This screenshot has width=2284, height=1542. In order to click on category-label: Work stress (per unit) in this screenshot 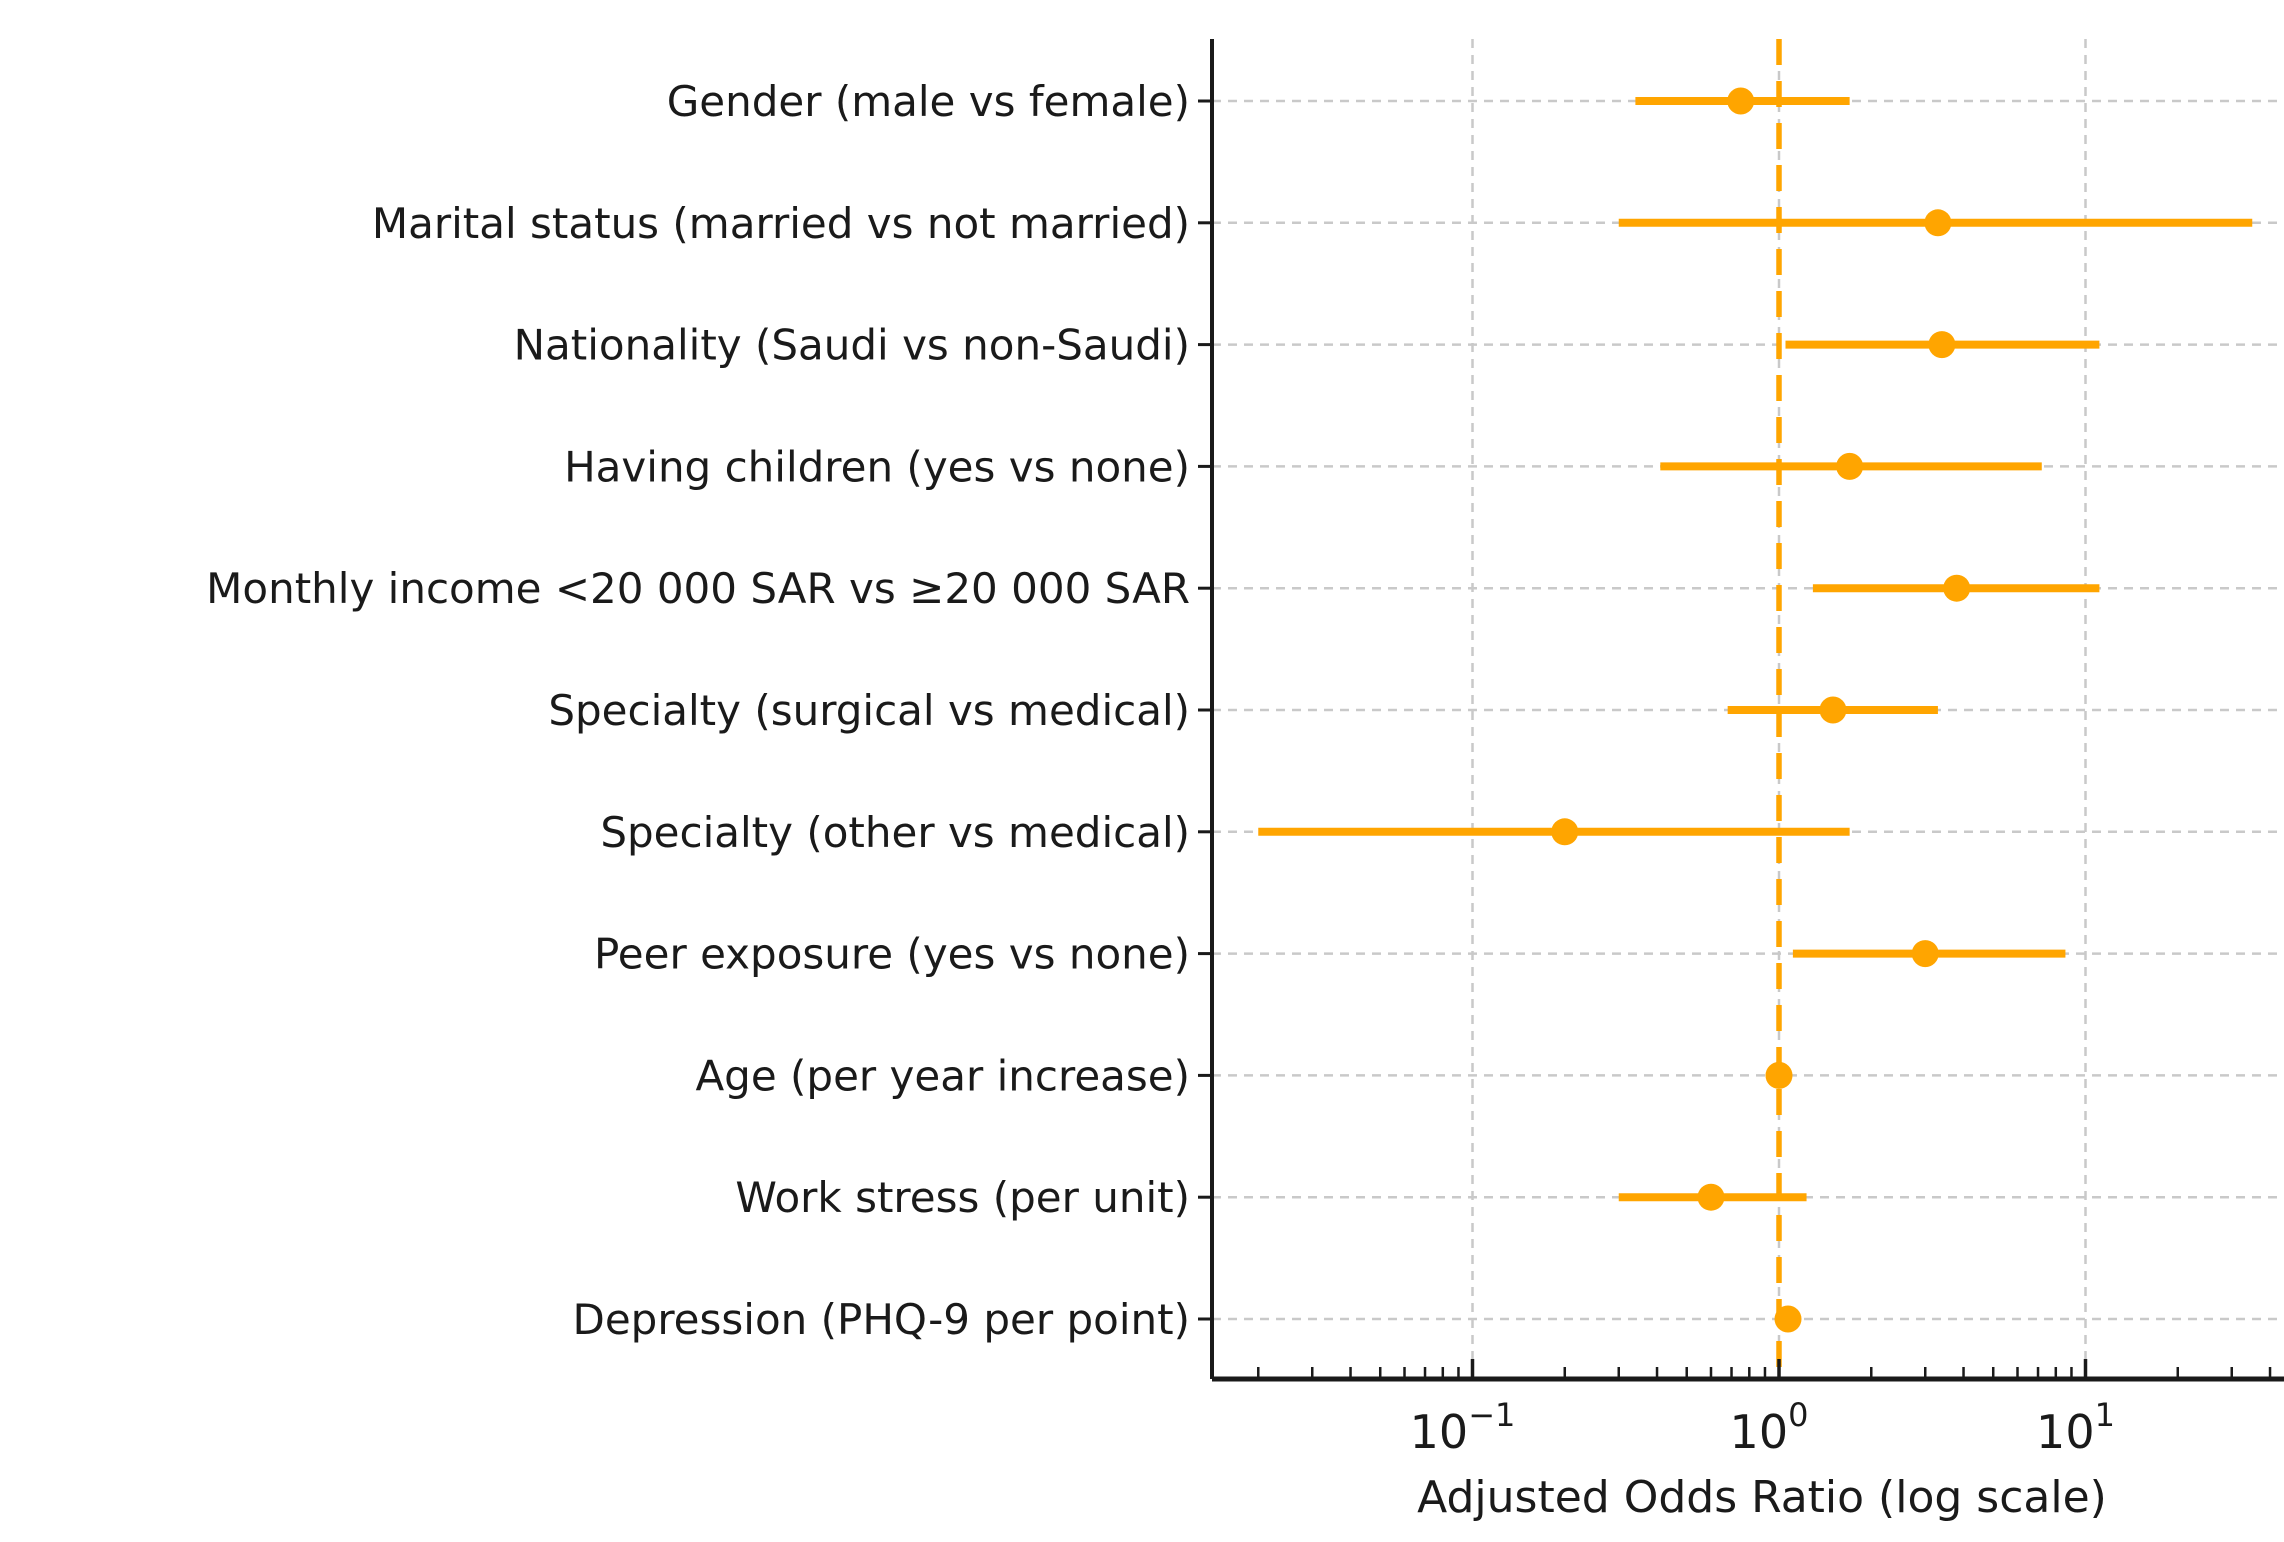, I will do `click(962, 1197)`.